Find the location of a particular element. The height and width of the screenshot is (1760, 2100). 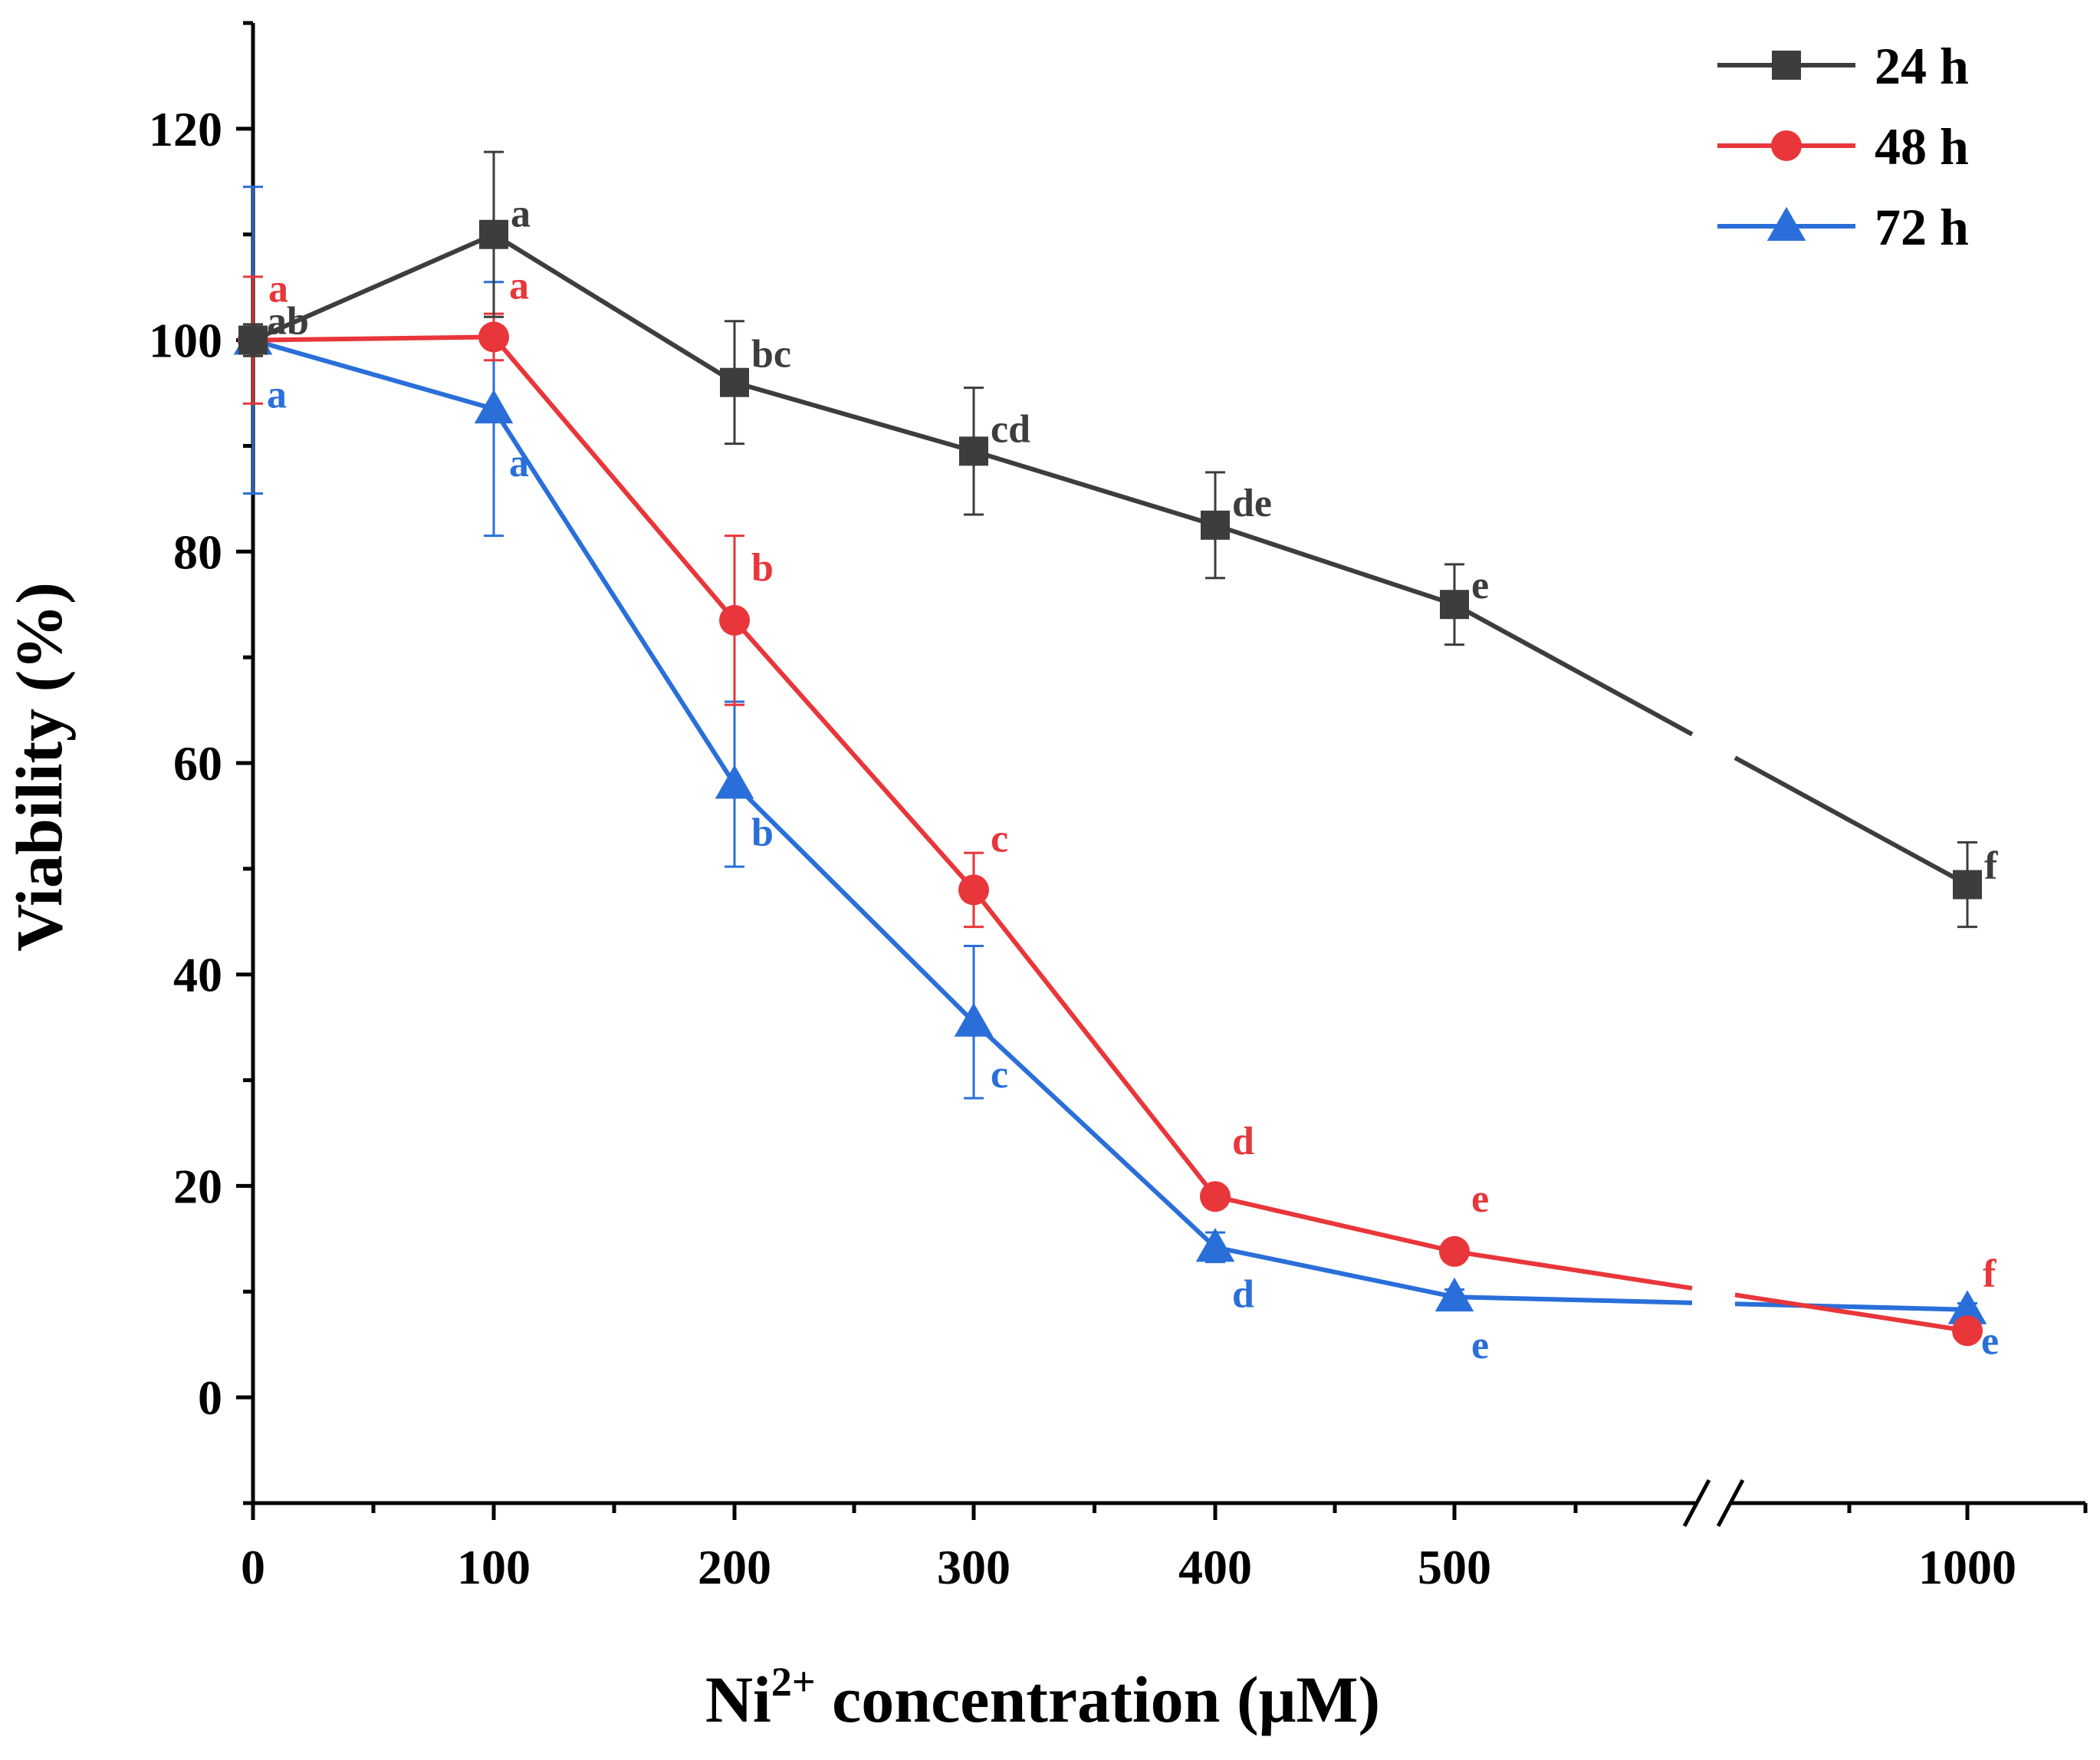

x-tick-label: 300 is located at coordinates (974, 1567).